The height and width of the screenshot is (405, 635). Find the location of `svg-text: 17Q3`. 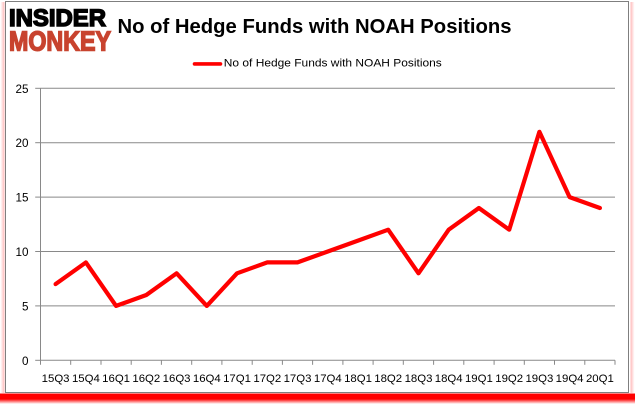

svg-text: 17Q3 is located at coordinates (298, 379).